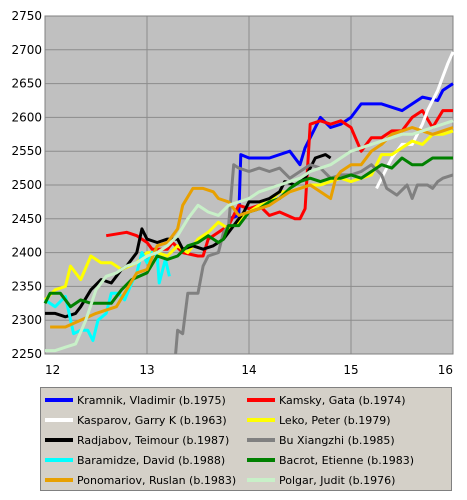 This screenshot has width=467, height=500. I want to click on legend-label: Leko, Peter (b.1979), so click(335, 420).